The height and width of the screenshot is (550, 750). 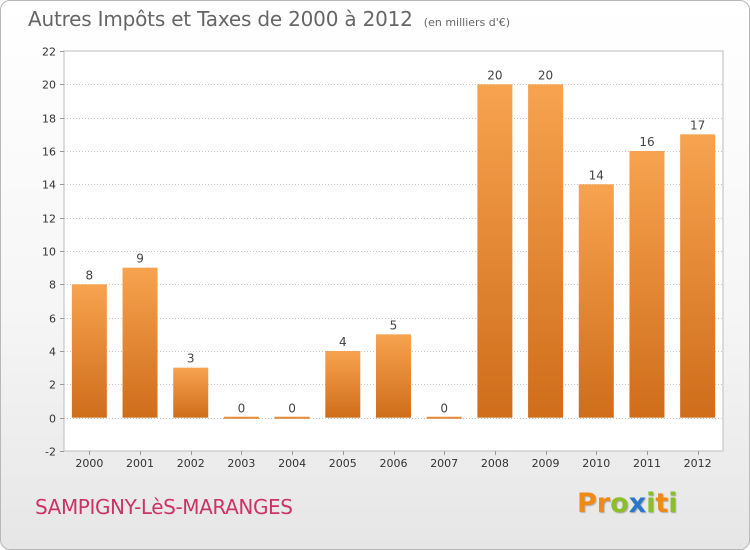 What do you see at coordinates (49, 119) in the screenshot?
I see `y-tick-label: 18` at bounding box center [49, 119].